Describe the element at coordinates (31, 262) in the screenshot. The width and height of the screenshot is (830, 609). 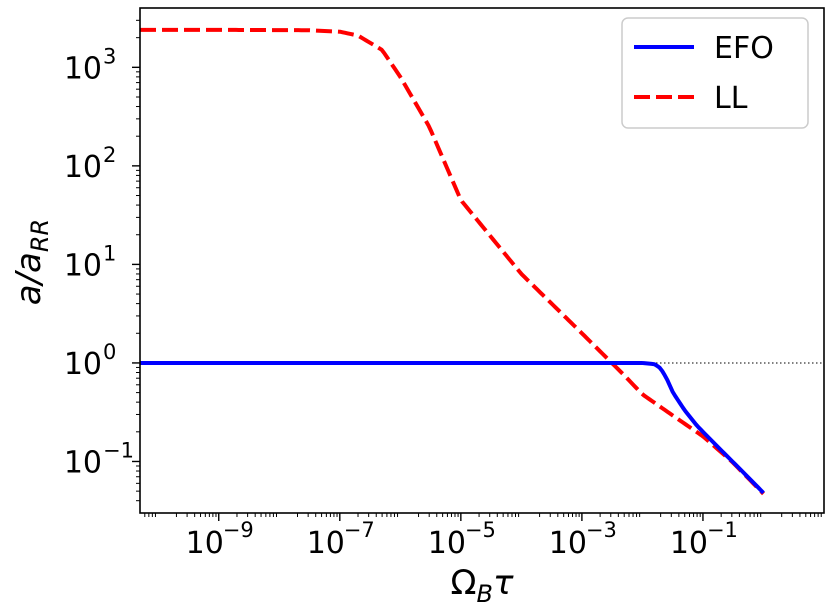
I see `y-axis-label: a/aRR` at that location.